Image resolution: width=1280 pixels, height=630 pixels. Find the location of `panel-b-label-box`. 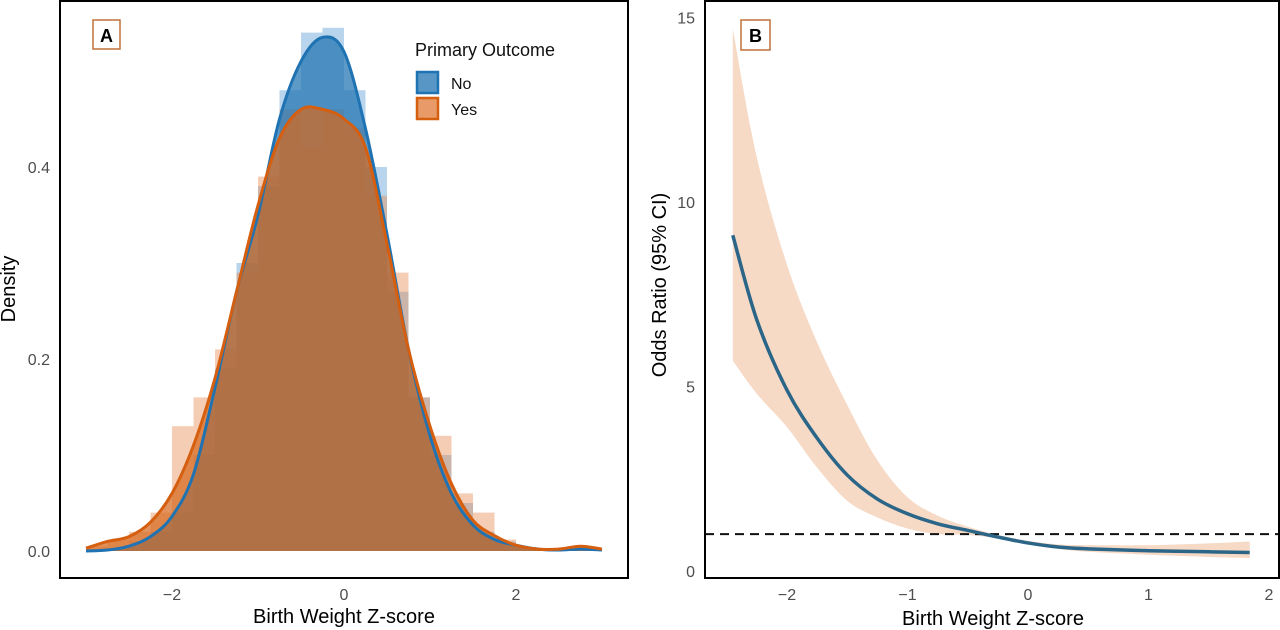

panel-b-label-box is located at coordinates (755, 35).